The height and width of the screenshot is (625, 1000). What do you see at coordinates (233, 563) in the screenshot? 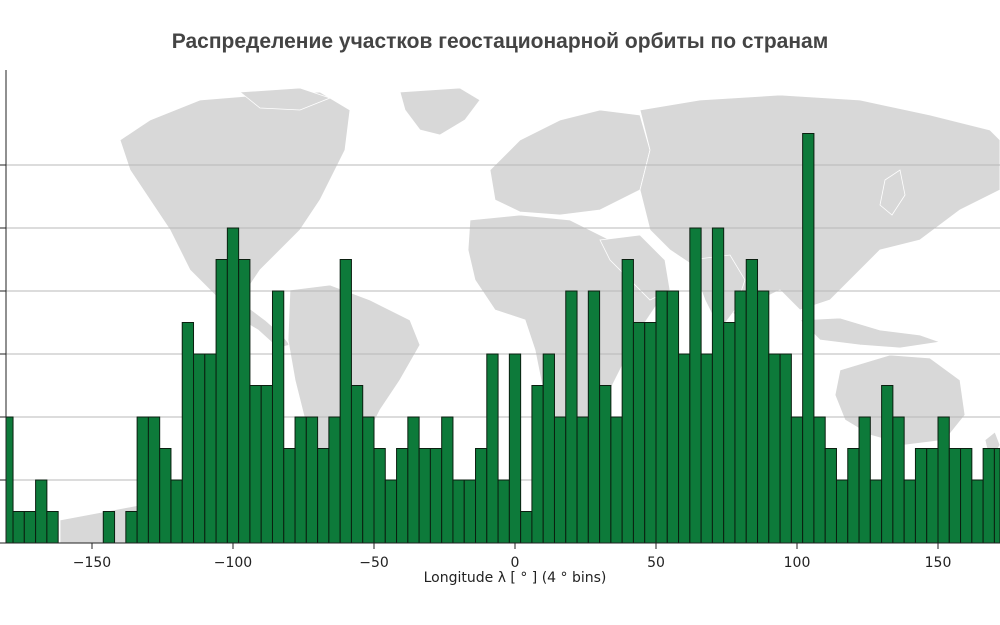
I see `x-tick-label: −100` at bounding box center [233, 563].